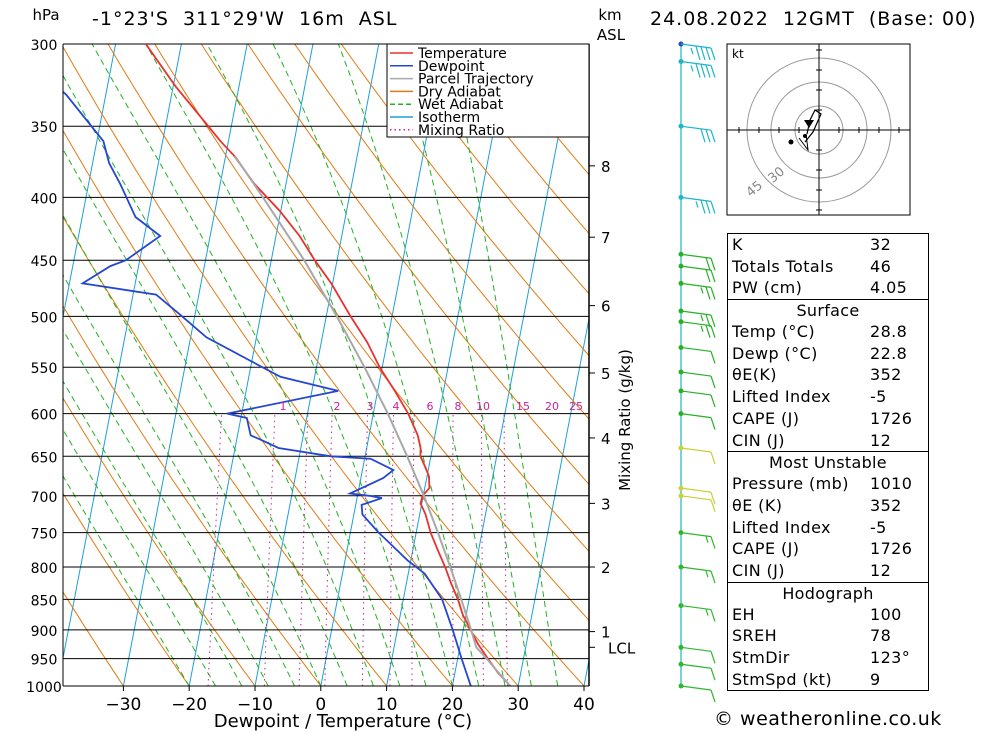 The image size is (1000, 733). I want to click on temperature-tick-label: 20, so click(453, 705).